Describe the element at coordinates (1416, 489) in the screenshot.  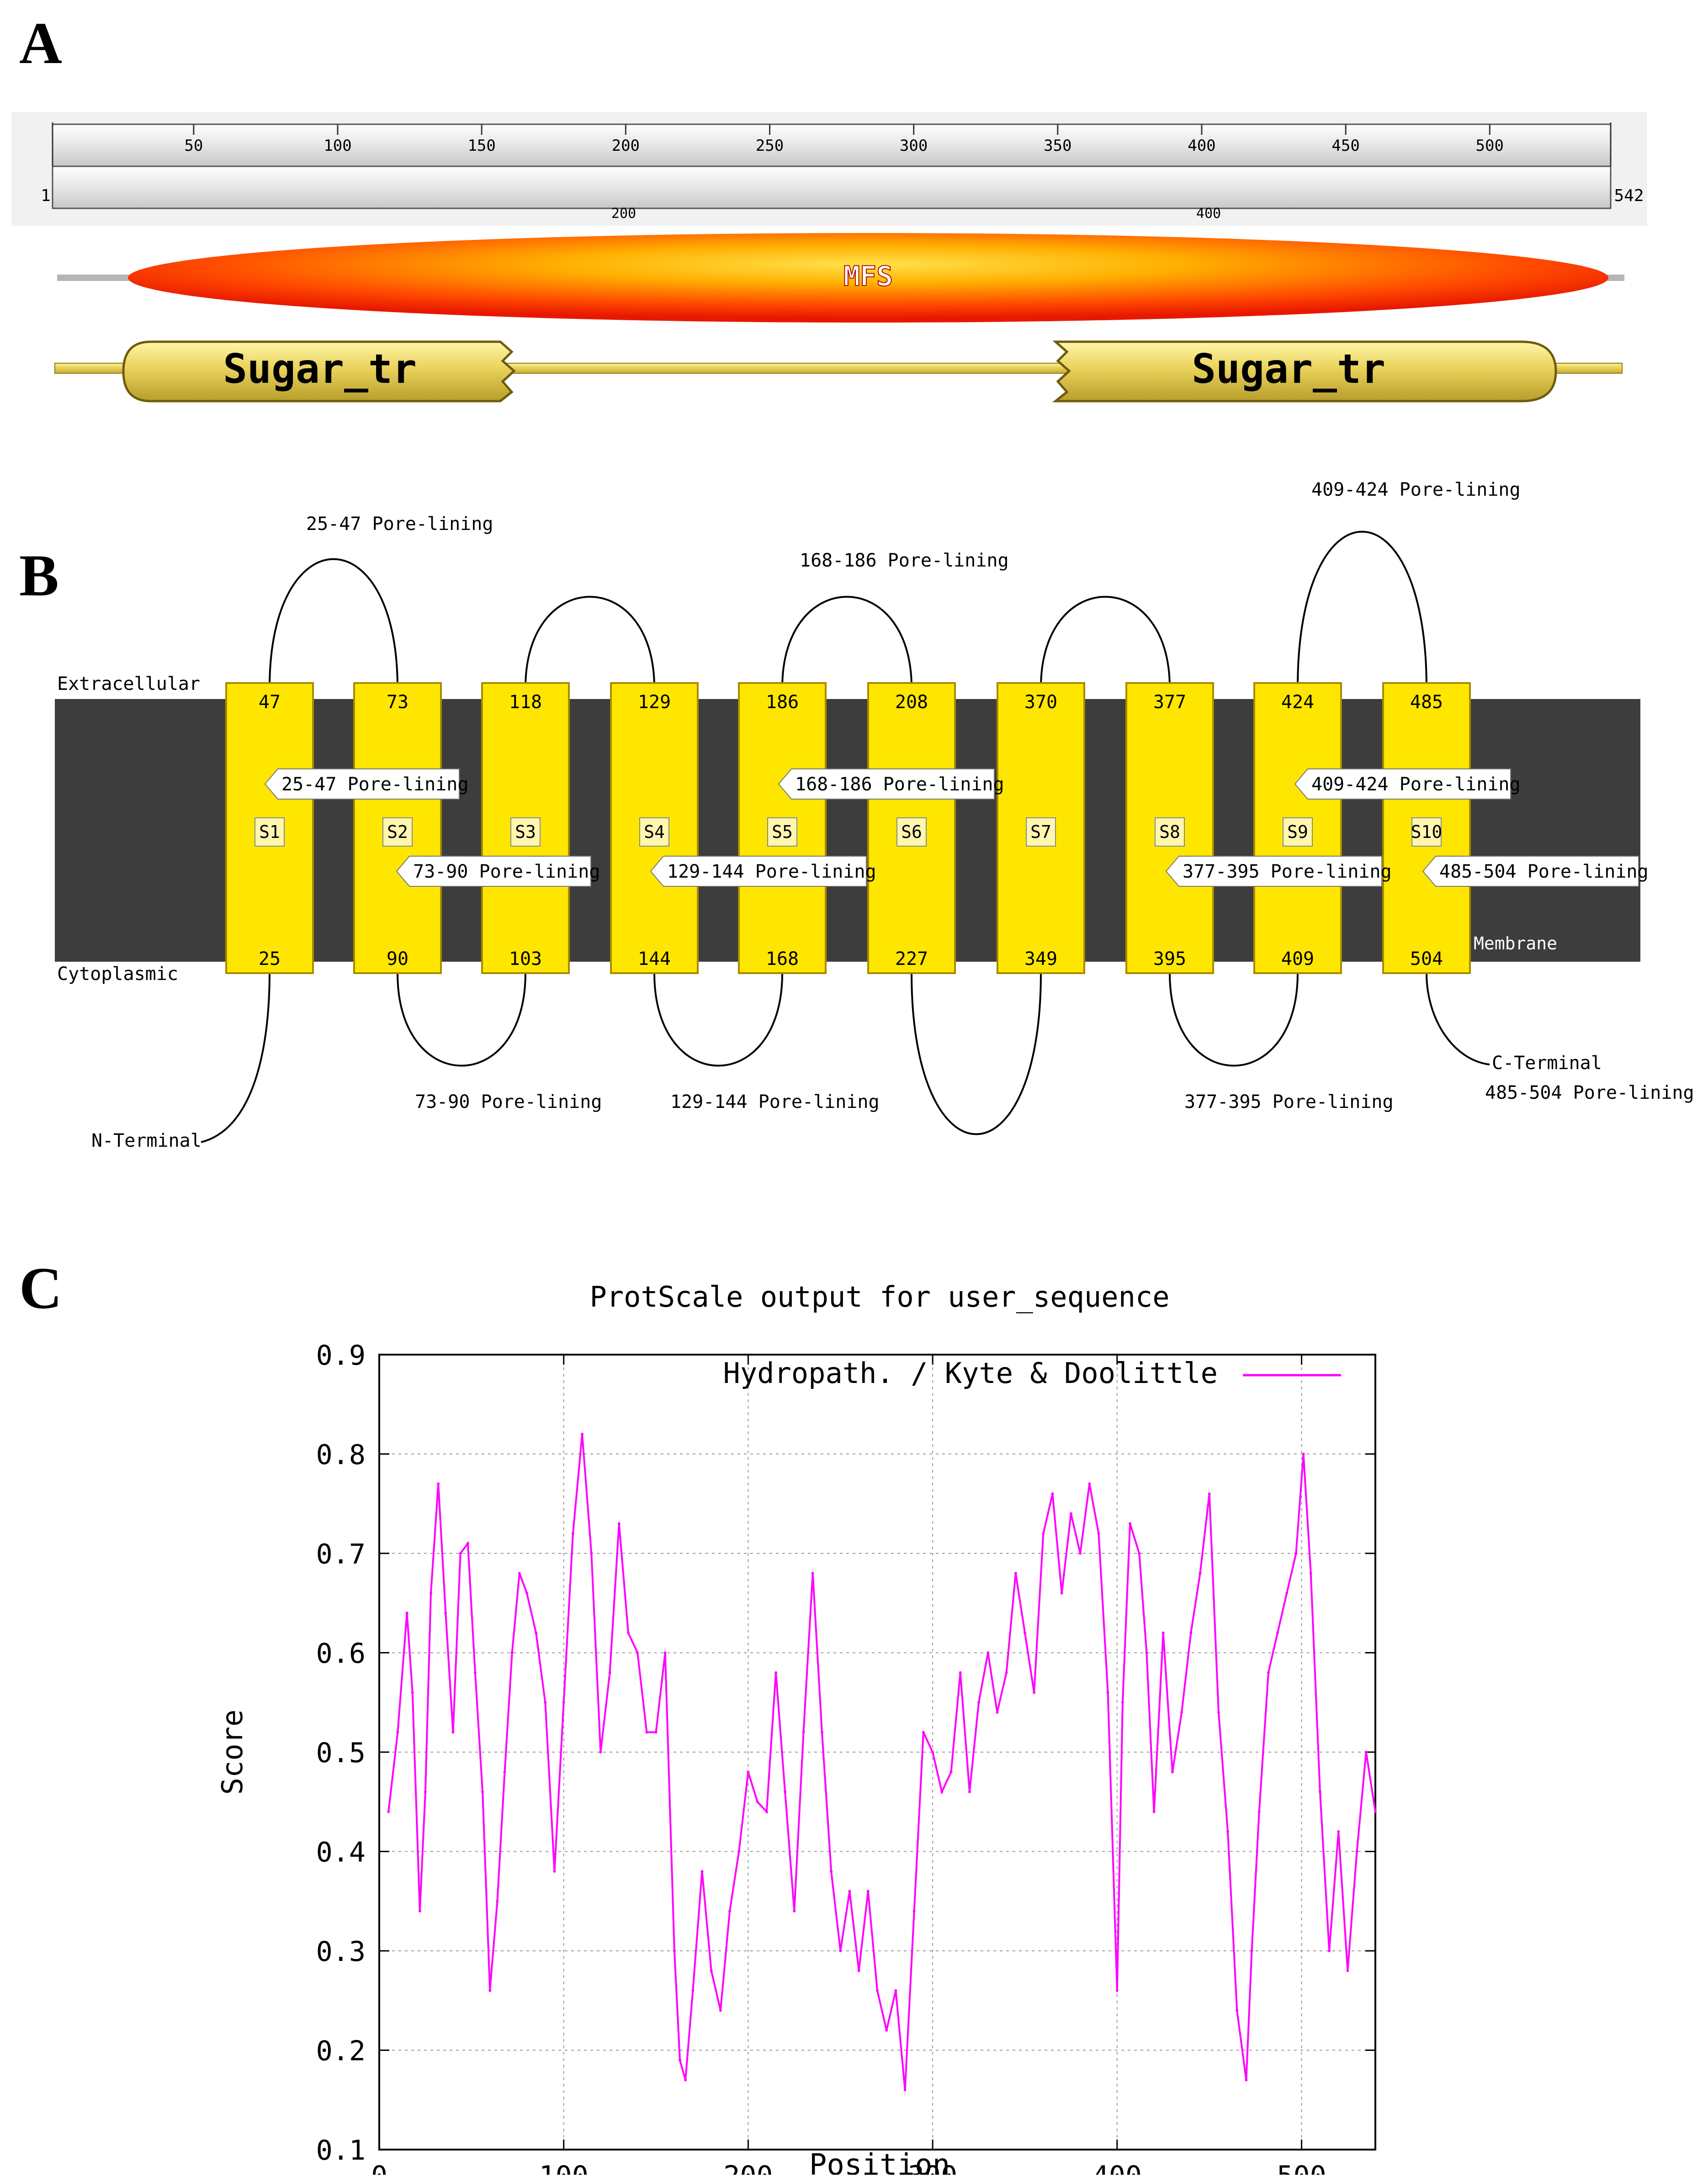
I see `loop-label-409-424: 409-424 Pore-lining` at that location.